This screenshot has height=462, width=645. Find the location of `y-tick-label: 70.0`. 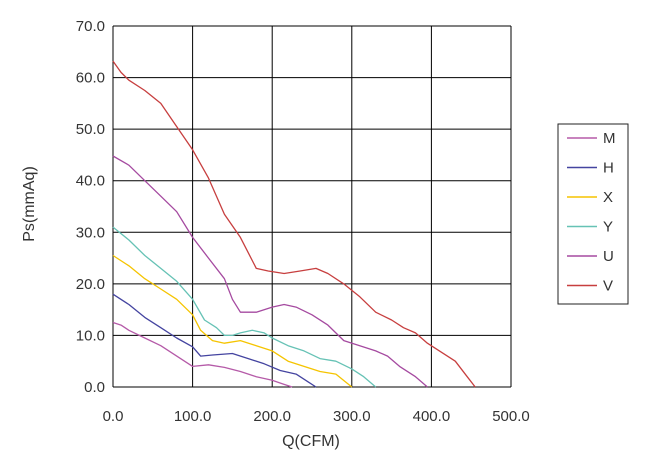

y-tick-label: 70.0 is located at coordinates (90, 26).